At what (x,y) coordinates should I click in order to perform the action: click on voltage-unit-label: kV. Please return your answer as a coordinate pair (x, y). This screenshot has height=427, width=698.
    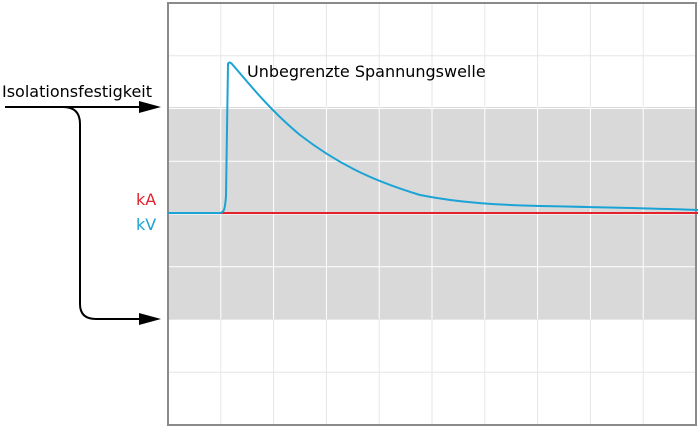
    Looking at the image, I should click on (146, 224).